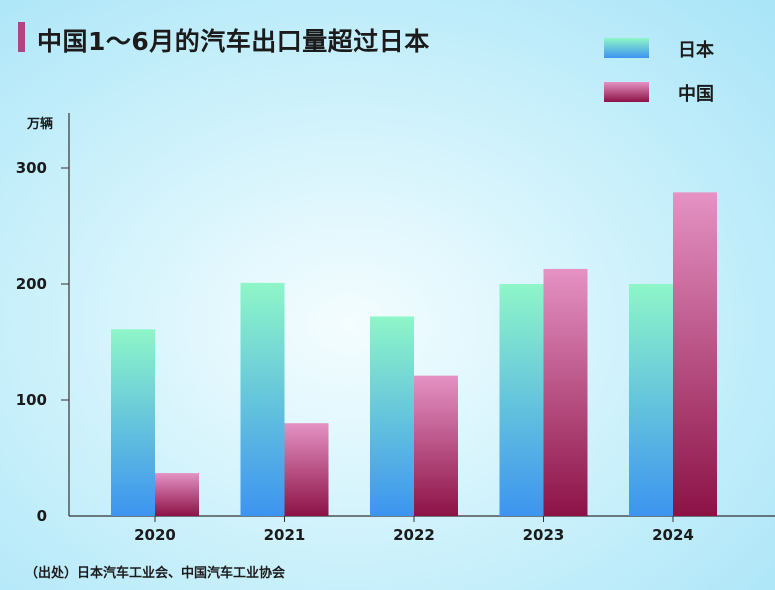 This screenshot has height=590, width=775. What do you see at coordinates (155, 573) in the screenshot?
I see `source-note: （出处）日本汽车工业会、中国汽车工业协会` at bounding box center [155, 573].